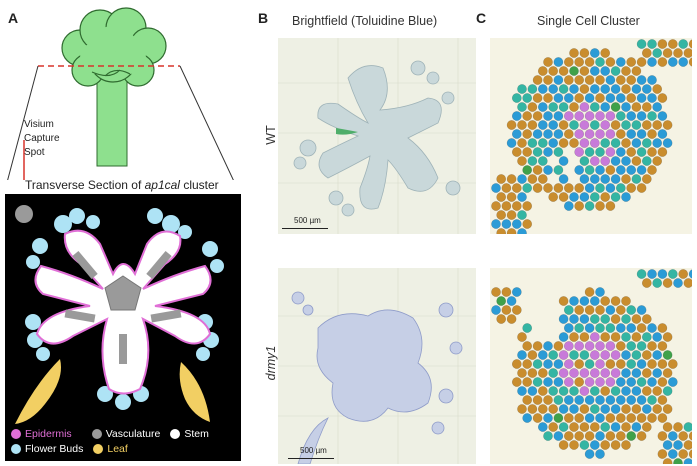 This screenshot has width=697, height=466. What do you see at coordinates (481, 18) in the screenshot?
I see `panel-letter-c: C` at bounding box center [481, 18].